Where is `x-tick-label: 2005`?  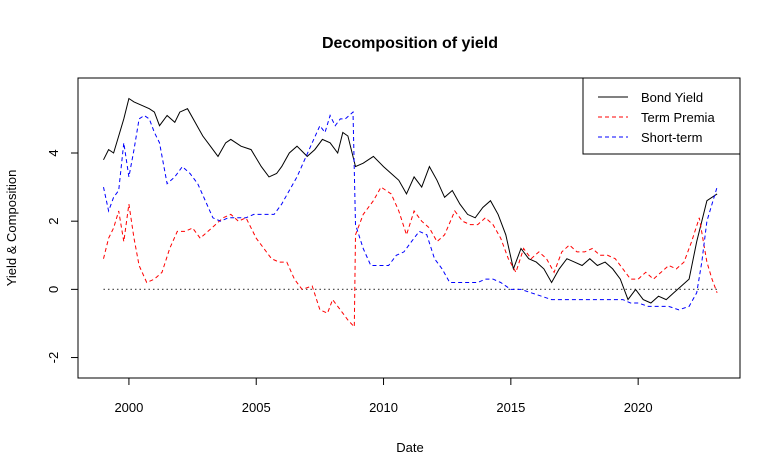
x-tick-label: 2005 is located at coordinates (256, 407).